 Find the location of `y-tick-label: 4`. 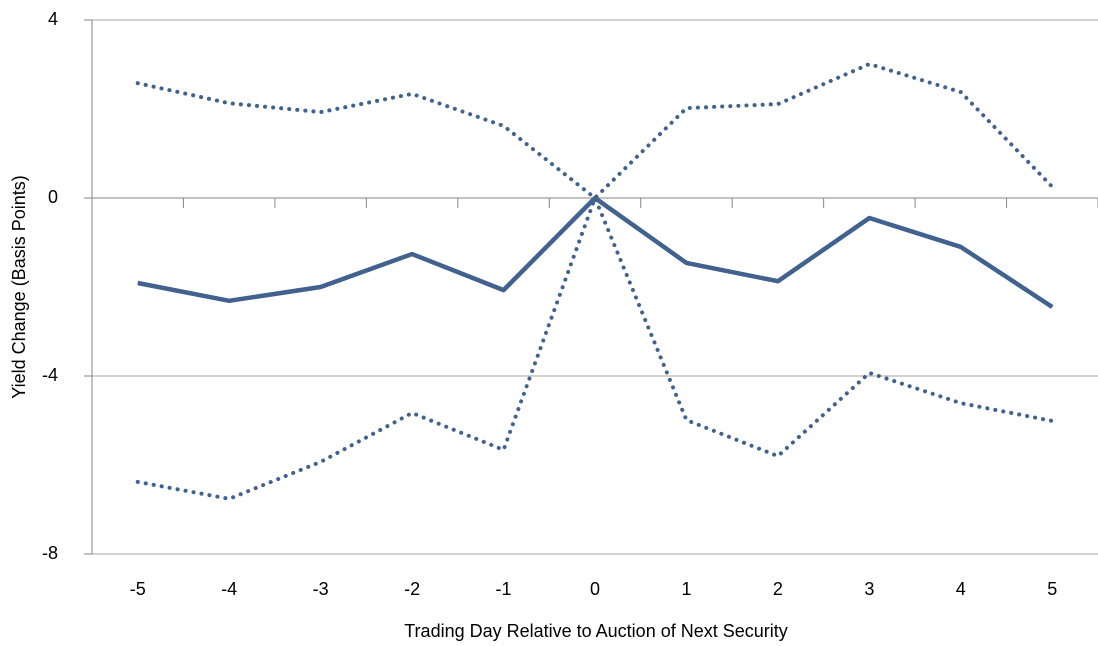

y-tick-label: 4 is located at coordinates (53, 19).